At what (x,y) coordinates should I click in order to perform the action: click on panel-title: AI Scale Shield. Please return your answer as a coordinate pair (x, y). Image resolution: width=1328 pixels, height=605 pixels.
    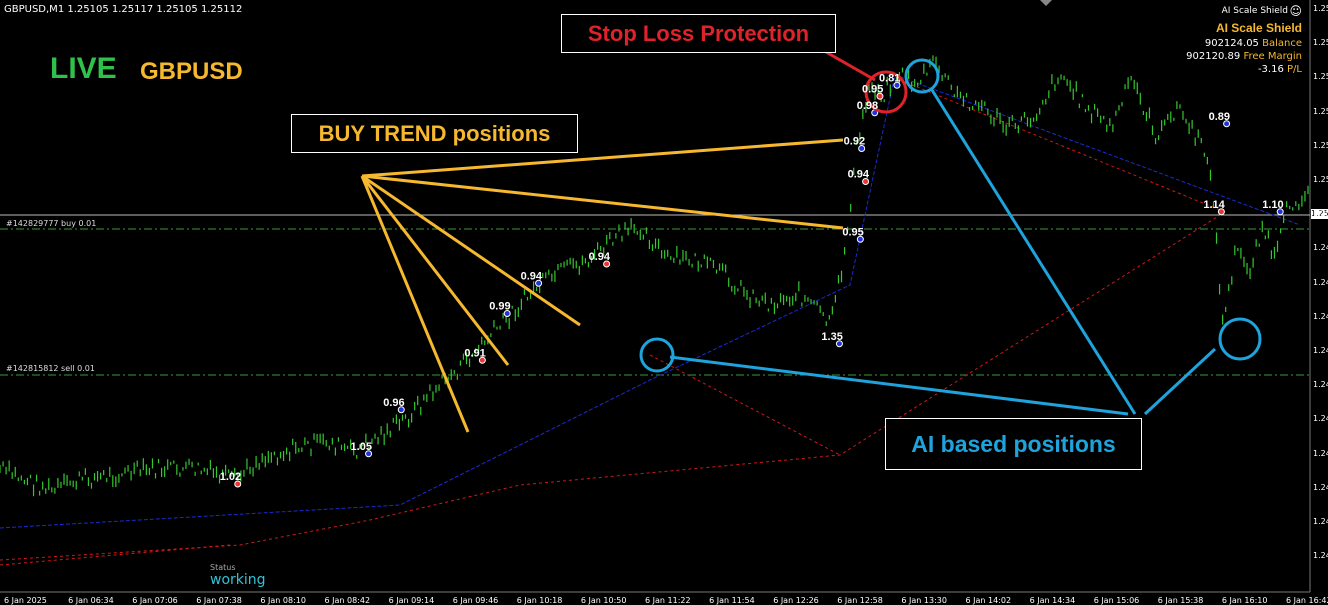
    Looking at the image, I should click on (1258, 28).